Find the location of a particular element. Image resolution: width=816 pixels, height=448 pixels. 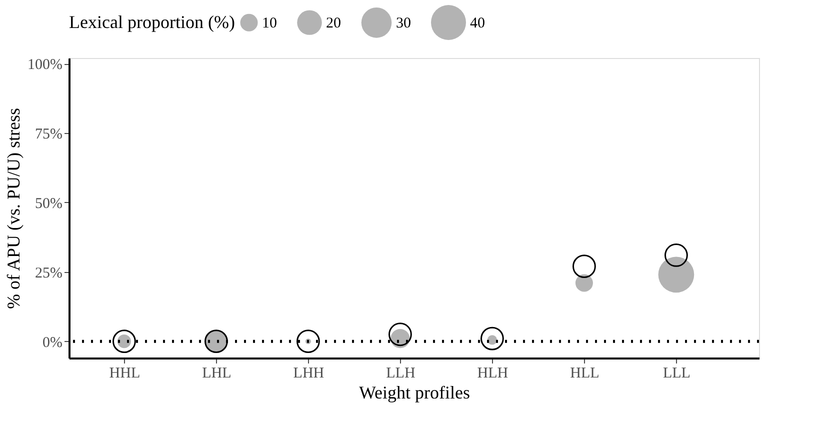

legend-label: 10 is located at coordinates (269, 24).